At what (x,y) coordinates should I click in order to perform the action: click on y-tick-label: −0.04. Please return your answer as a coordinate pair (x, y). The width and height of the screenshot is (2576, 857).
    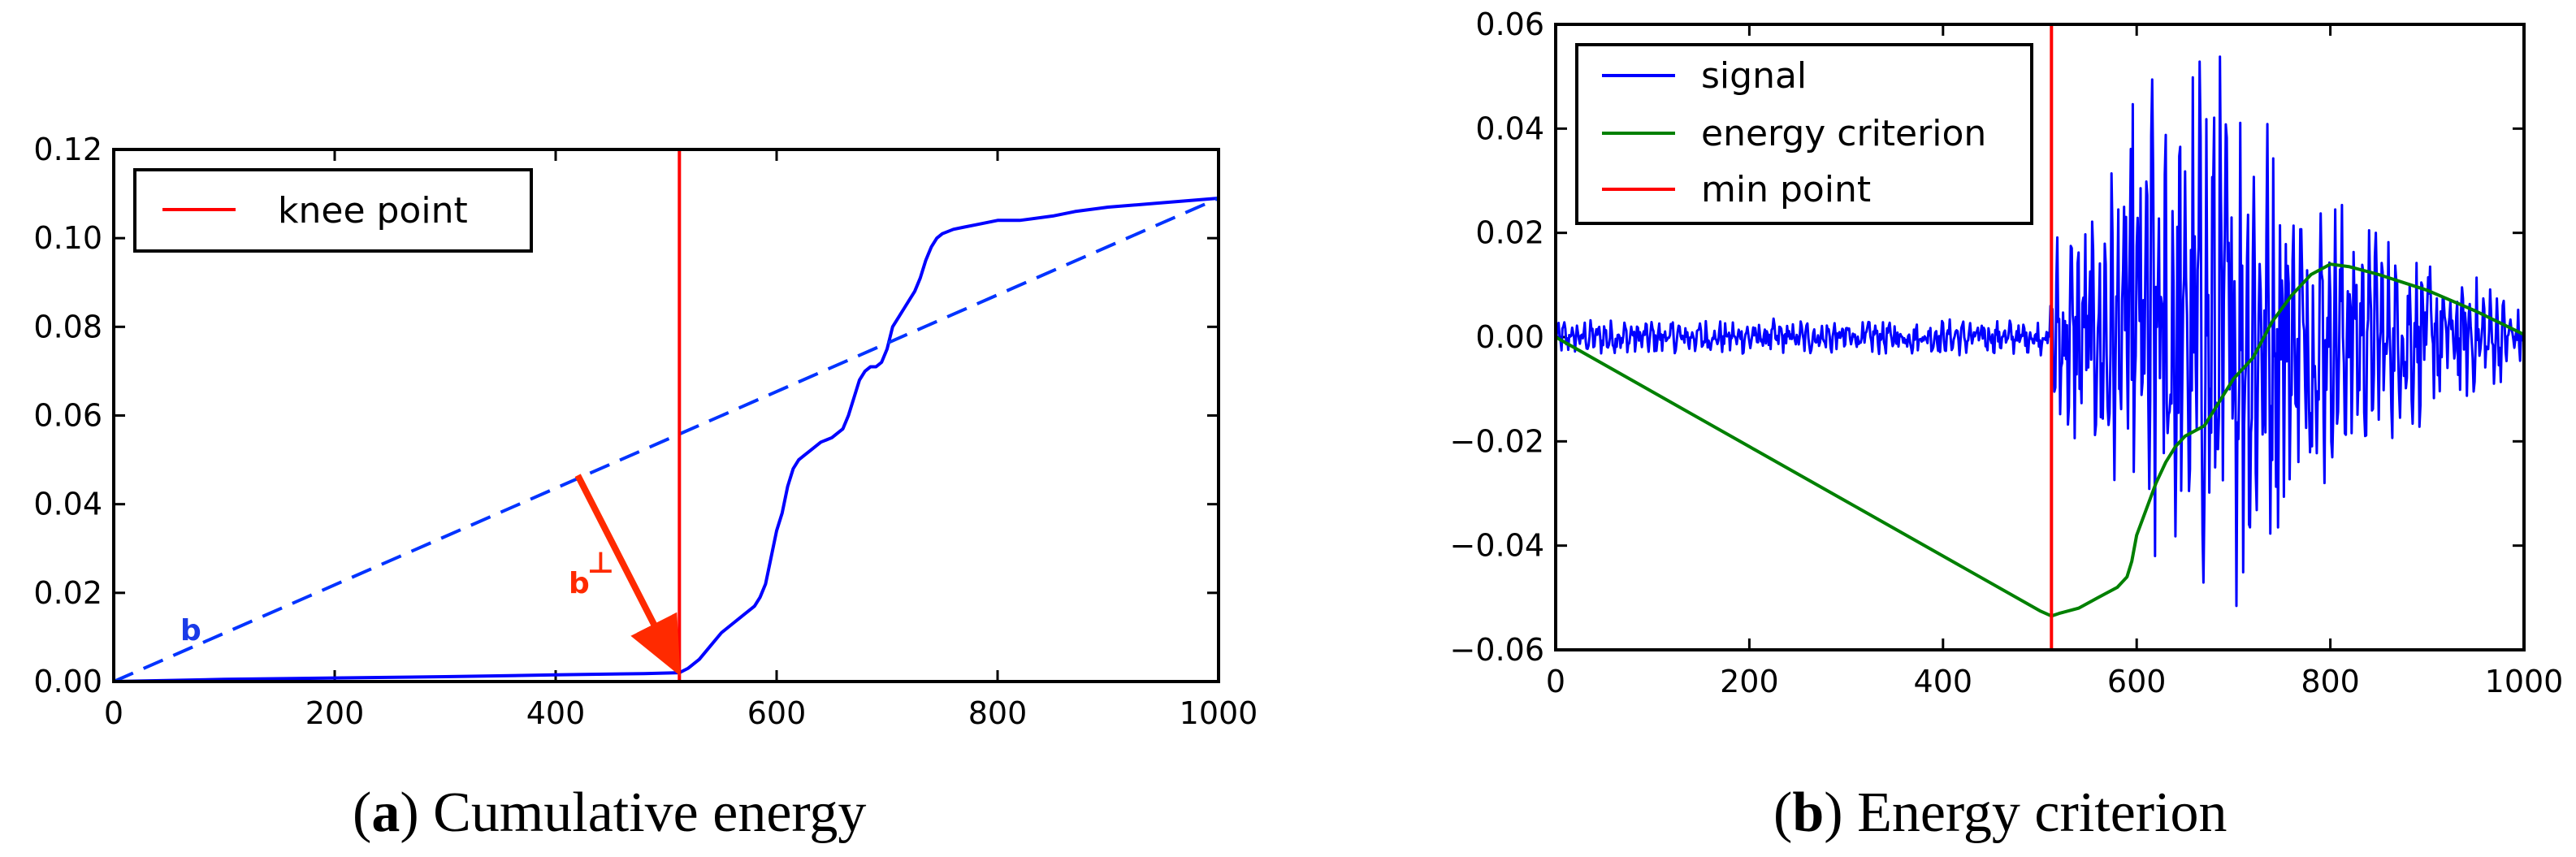
    Looking at the image, I should click on (1497, 546).